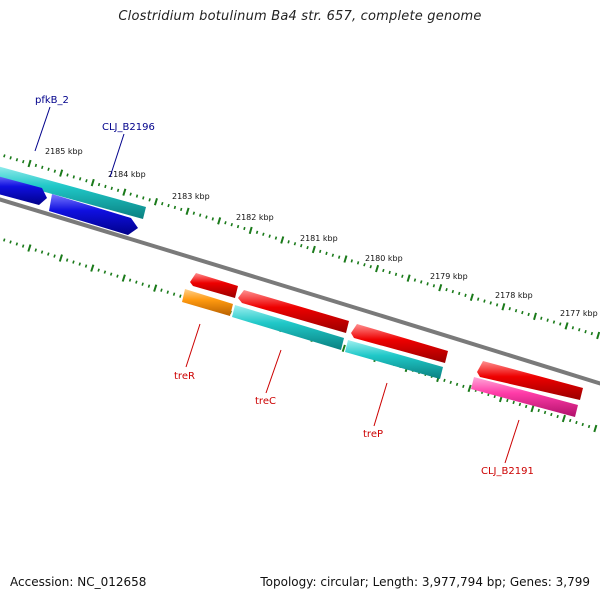  I want to click on gene-label-cljb2196: CLJ_B2196, so click(128, 127).